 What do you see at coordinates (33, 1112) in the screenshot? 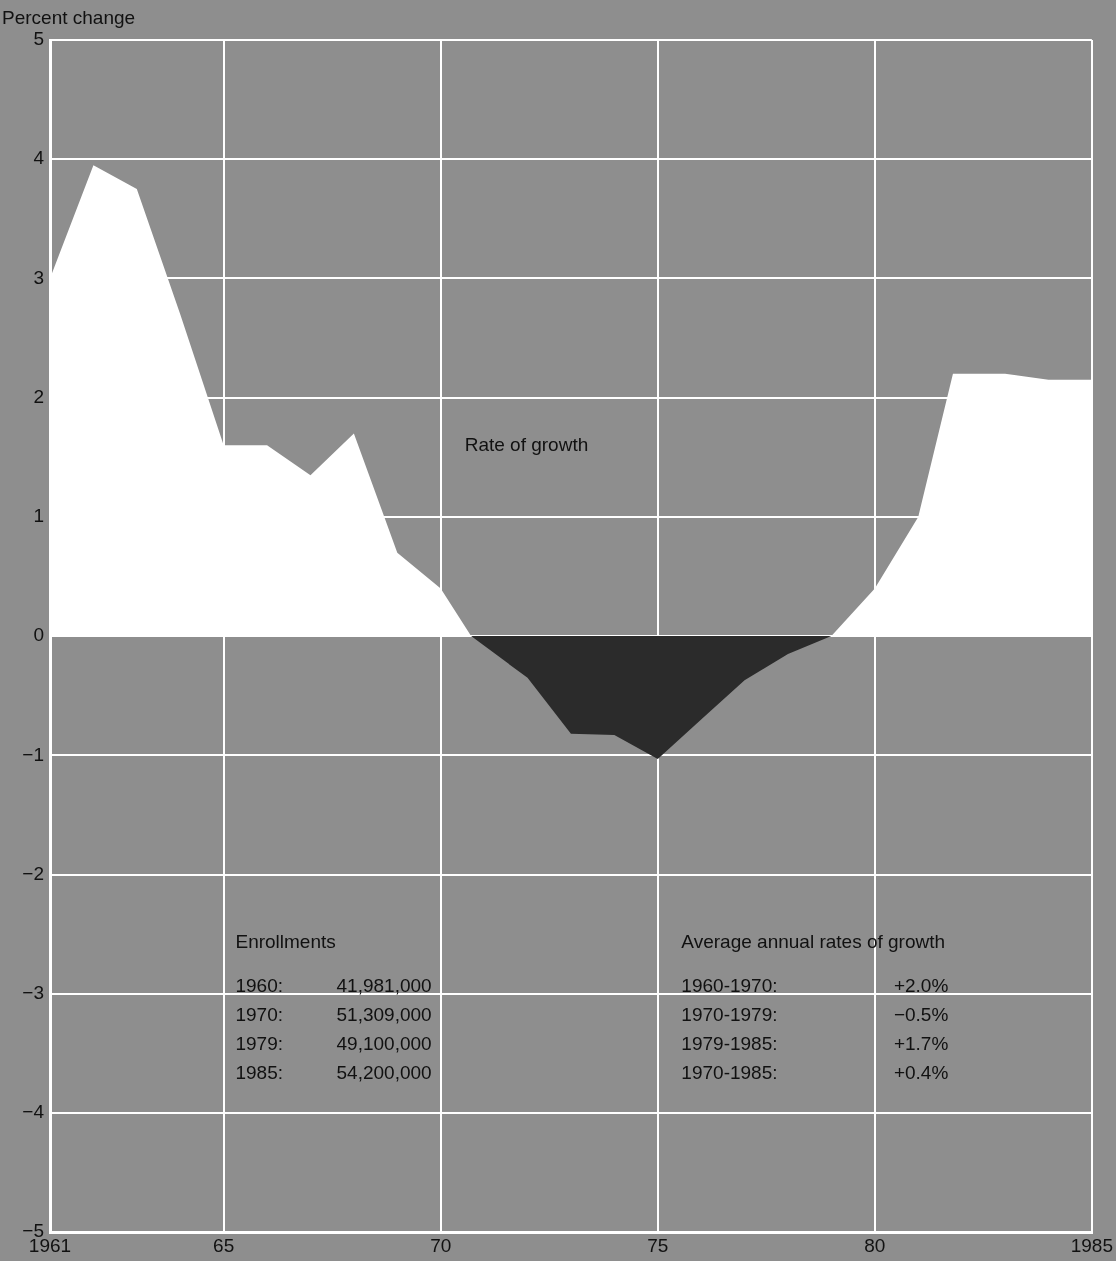
I see `y-tick-label: −4` at bounding box center [33, 1112].